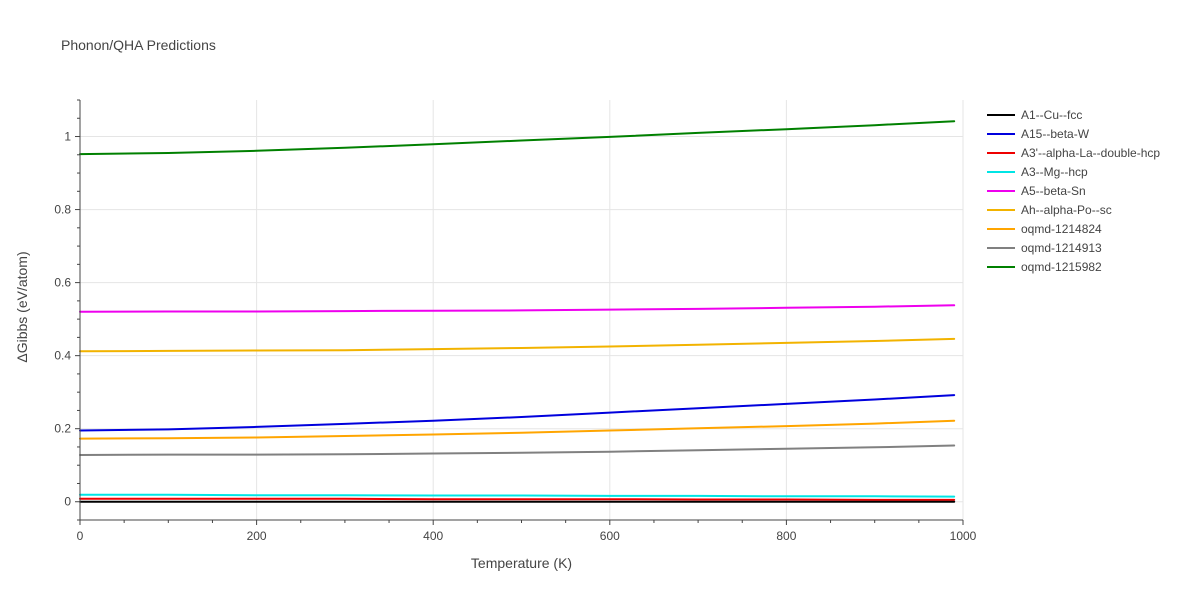 This screenshot has height=600, width=1200. Describe the element at coordinates (80, 536) in the screenshot. I see `x-tick-label: 0` at that location.